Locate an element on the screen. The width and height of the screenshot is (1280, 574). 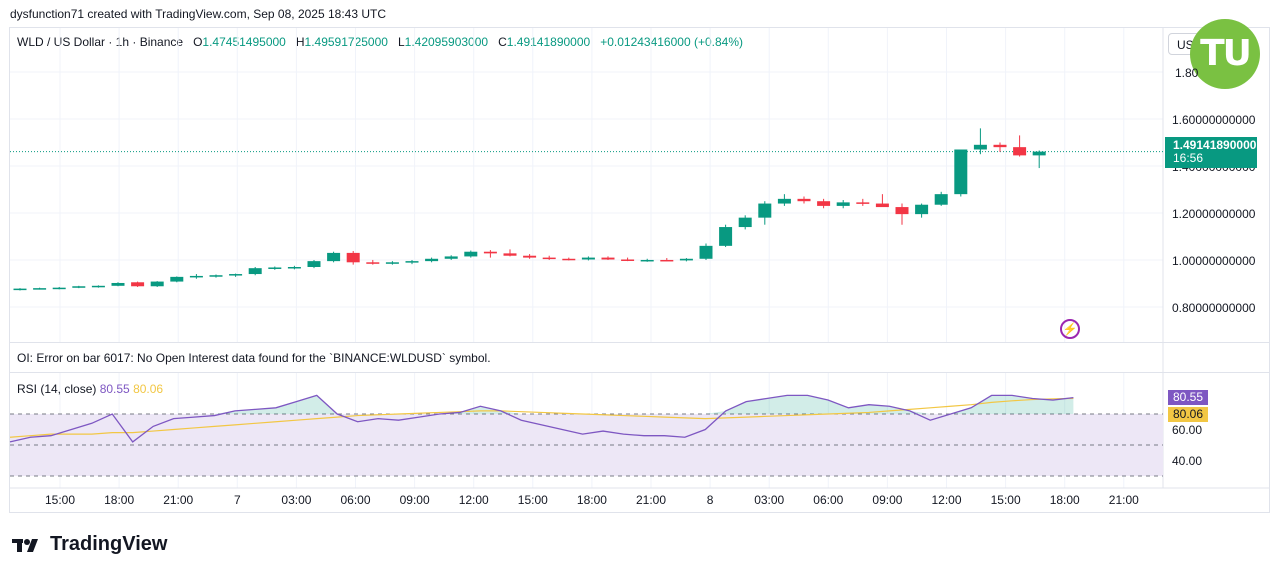
high-label: H is located at coordinates (300, 42).